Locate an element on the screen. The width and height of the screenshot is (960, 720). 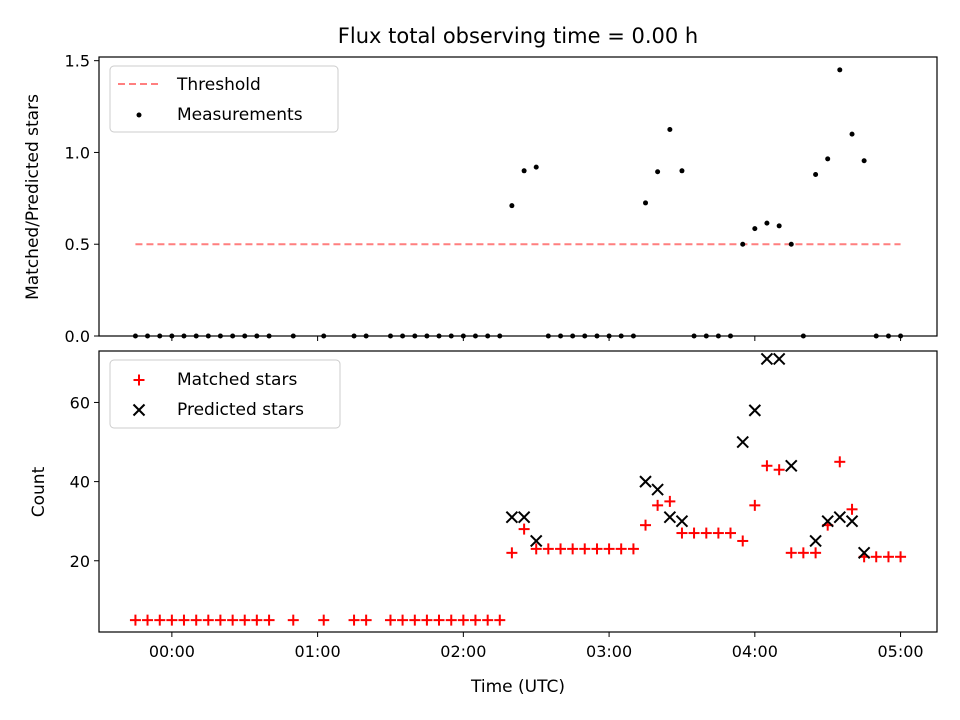
bottom-legend: Matched stars Predicted stars is located at coordinates (225, 394).